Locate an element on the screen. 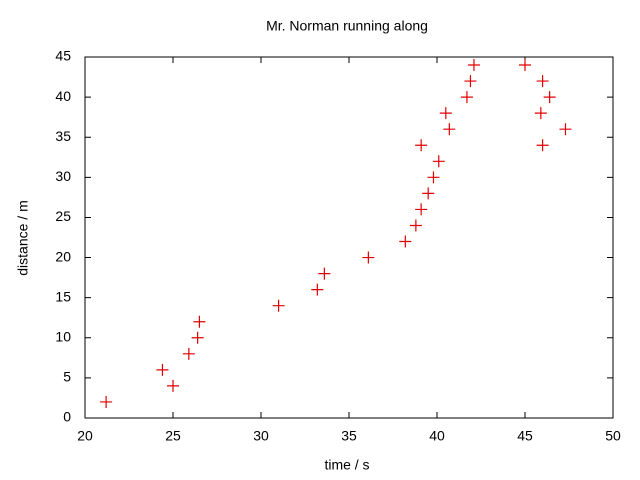  y-tick-label: 5 is located at coordinates (67, 377).